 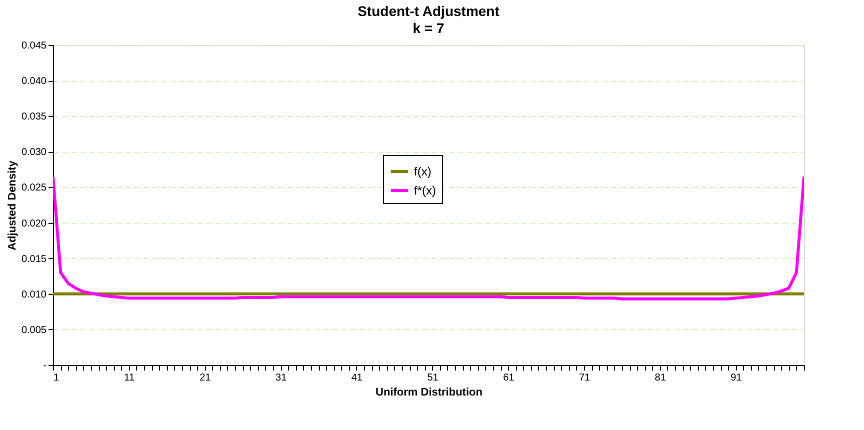 I want to click on y-tick-label: 0.025, so click(x=34, y=188).